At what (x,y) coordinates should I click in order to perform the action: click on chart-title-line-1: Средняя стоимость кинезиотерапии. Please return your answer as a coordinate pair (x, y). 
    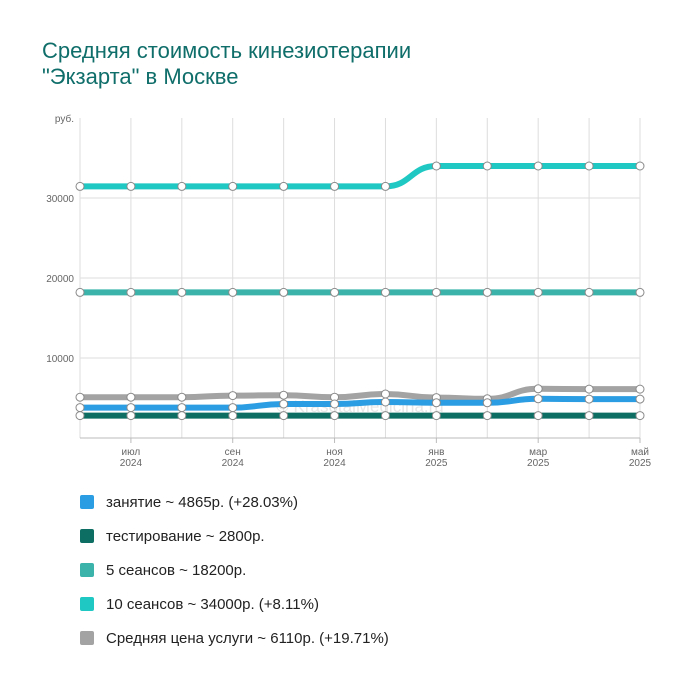
    Looking at the image, I should click on (227, 50).